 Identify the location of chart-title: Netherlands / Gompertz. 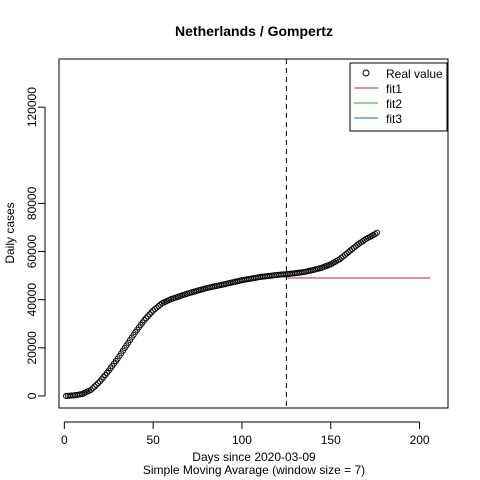
(254, 31).